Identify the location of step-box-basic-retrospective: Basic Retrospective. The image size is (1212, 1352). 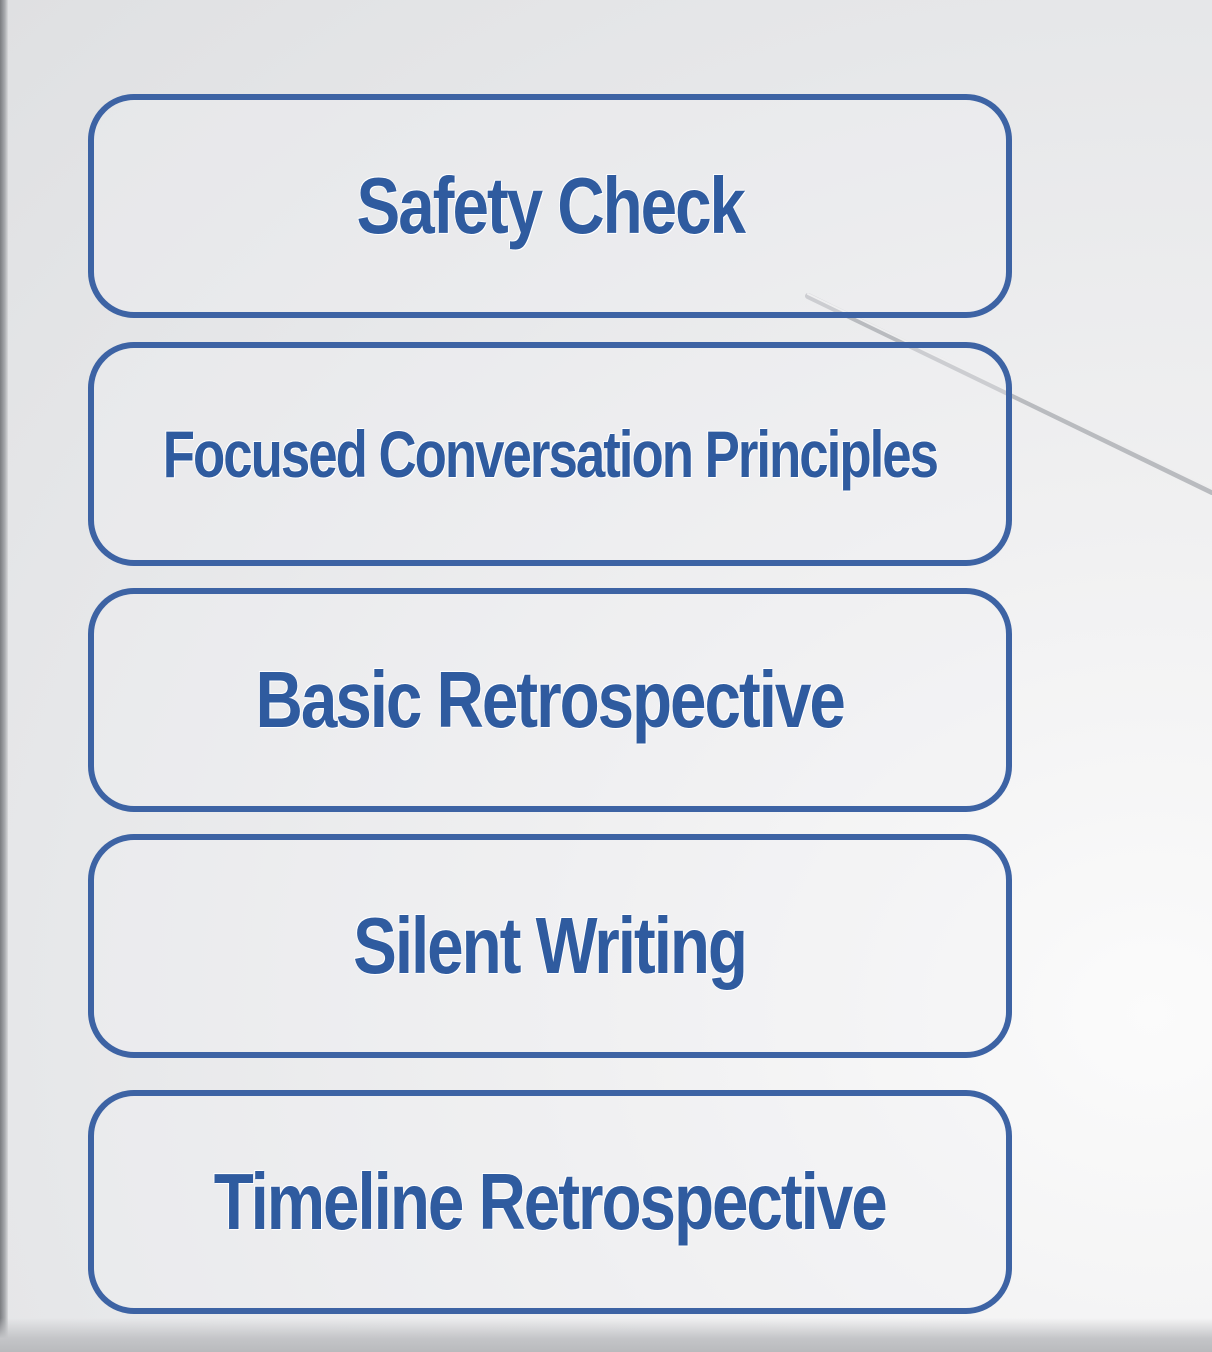
(550, 700).